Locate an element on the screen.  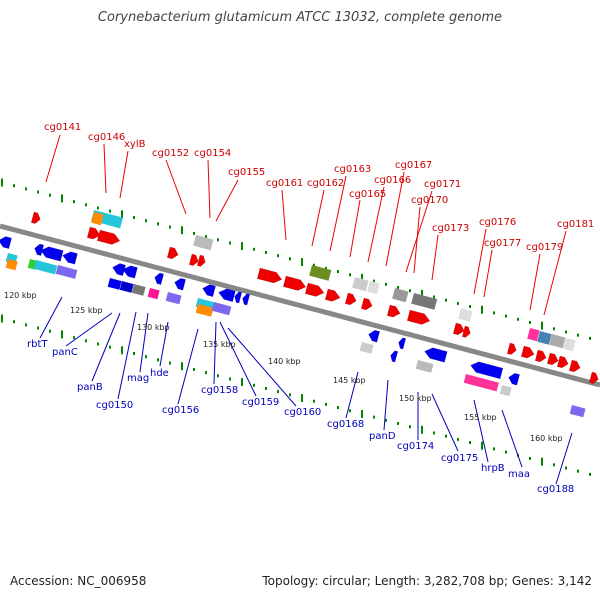
gene-label-bottom: cg0156 is located at coordinates (180, 410).